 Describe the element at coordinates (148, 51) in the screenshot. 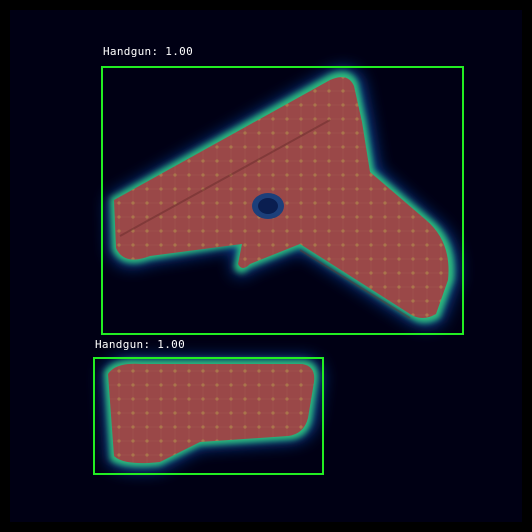

I see `detection-label-1: Handgun: 1.00` at that location.